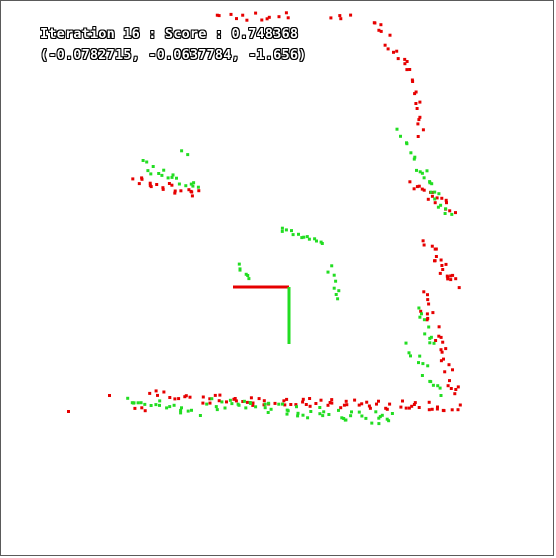 The height and width of the screenshot is (558, 556). I want to click on pose-estimate-label: (-0.0782715, -0.0637784, -1.656), so click(173, 55).